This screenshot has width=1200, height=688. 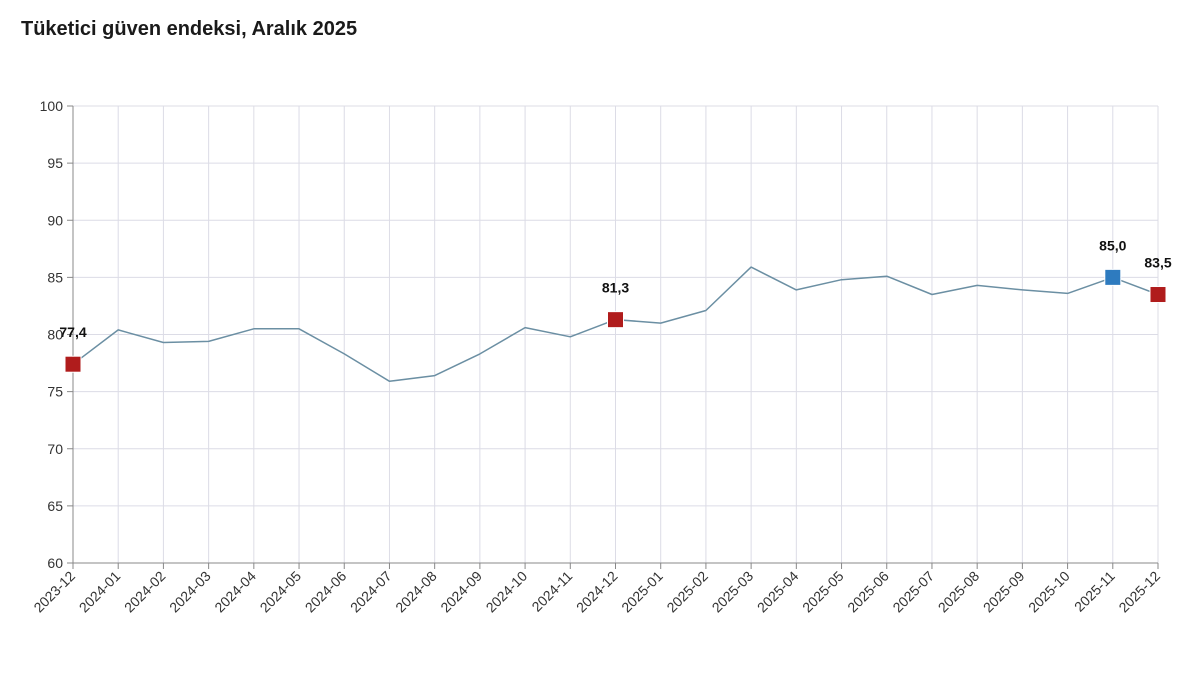 I want to click on y-tick-label: 100, so click(x=52, y=106).